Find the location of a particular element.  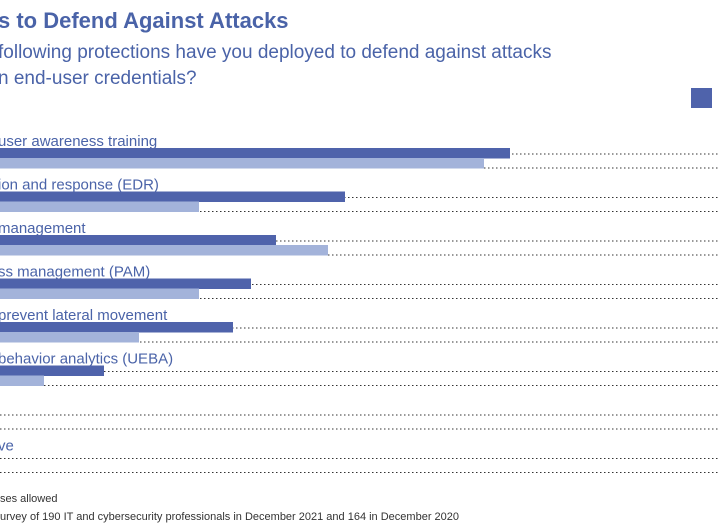

category-label: ion and response (EDR) is located at coordinates (79, 185).